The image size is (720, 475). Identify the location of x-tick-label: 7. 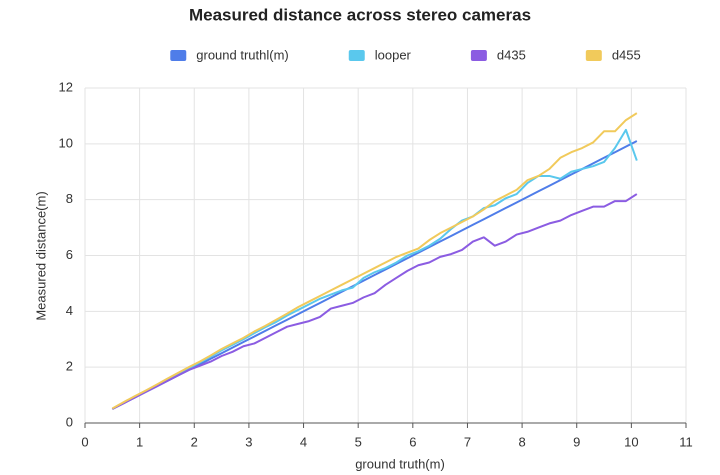
(467, 441).